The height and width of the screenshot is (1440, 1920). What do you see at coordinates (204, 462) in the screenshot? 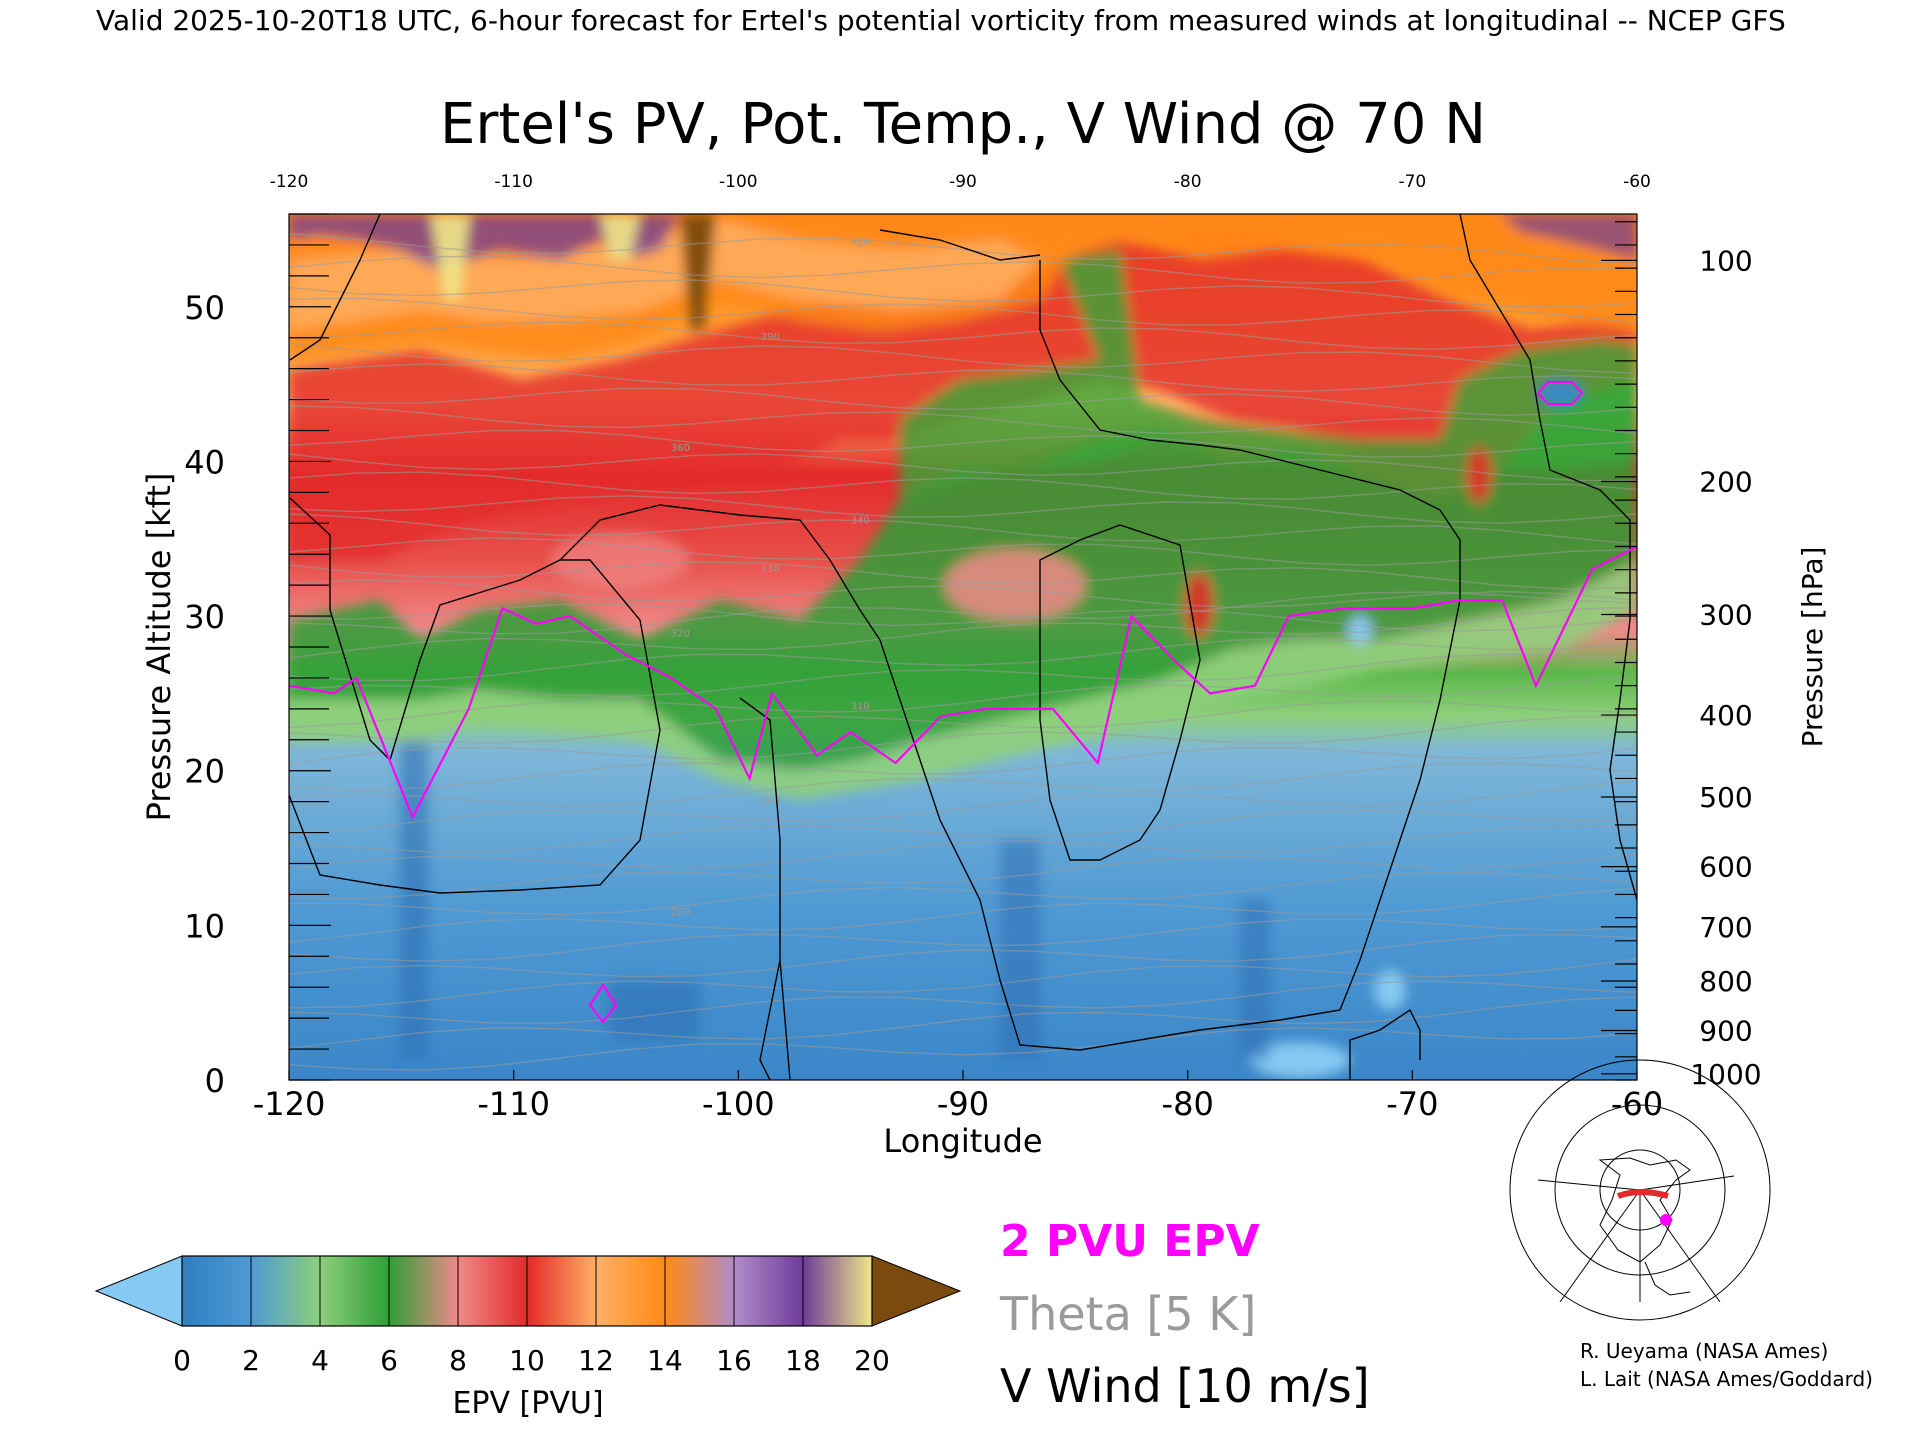
I see `y-left-tick-label-4: 40` at bounding box center [204, 462].